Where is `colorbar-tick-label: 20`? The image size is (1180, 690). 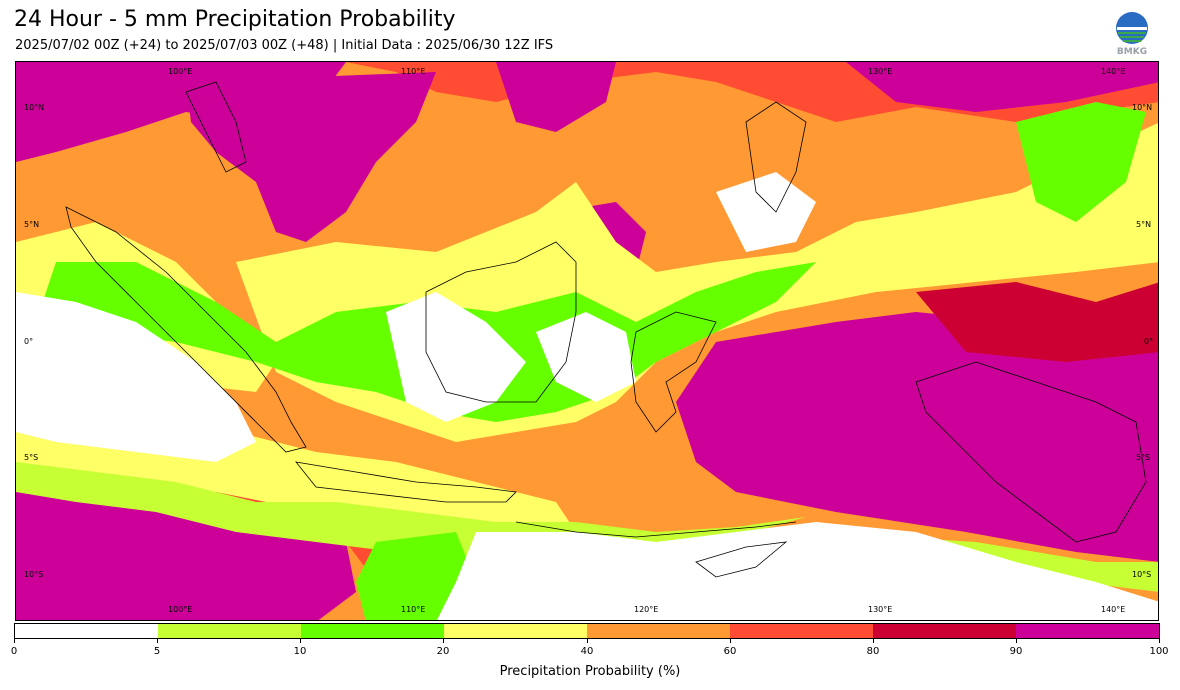
colorbar-tick-label: 20 is located at coordinates (443, 651).